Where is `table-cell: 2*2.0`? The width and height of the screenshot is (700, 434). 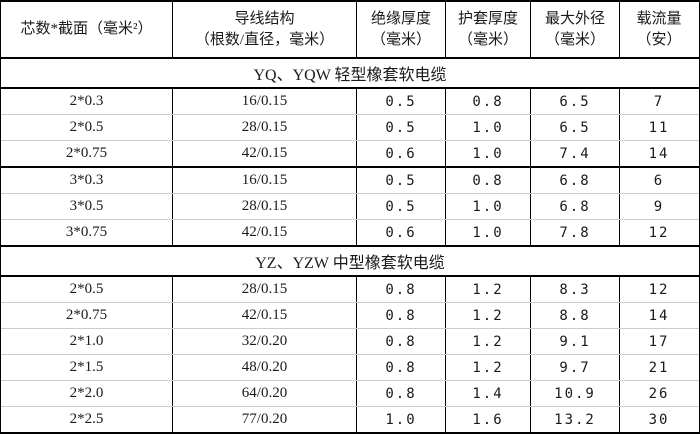 table-cell: 2*2.0 is located at coordinates (87, 393).